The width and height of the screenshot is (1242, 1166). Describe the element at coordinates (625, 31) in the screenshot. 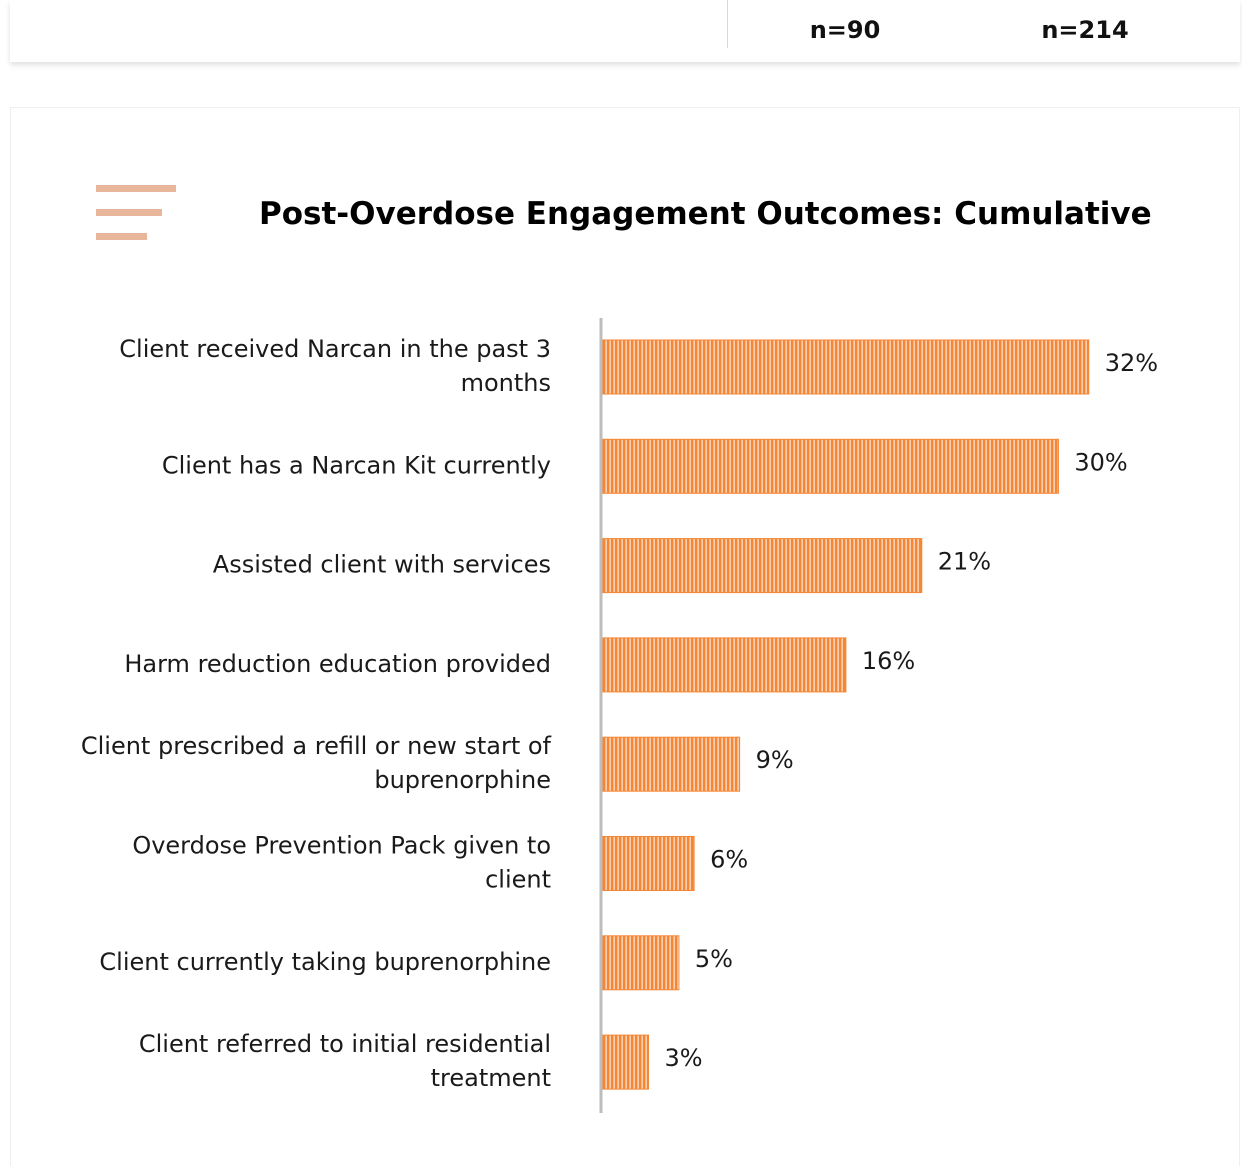

I see `summary-header-card: n=90 n=214` at that location.